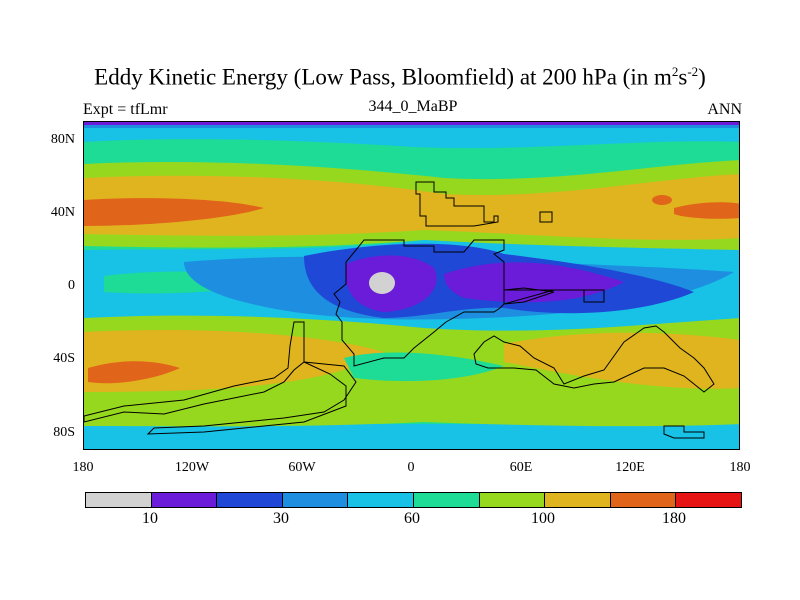  Describe the element at coordinates (134, 372) in the screenshot. I see `contour-fill-south-atlantic-max` at that location.